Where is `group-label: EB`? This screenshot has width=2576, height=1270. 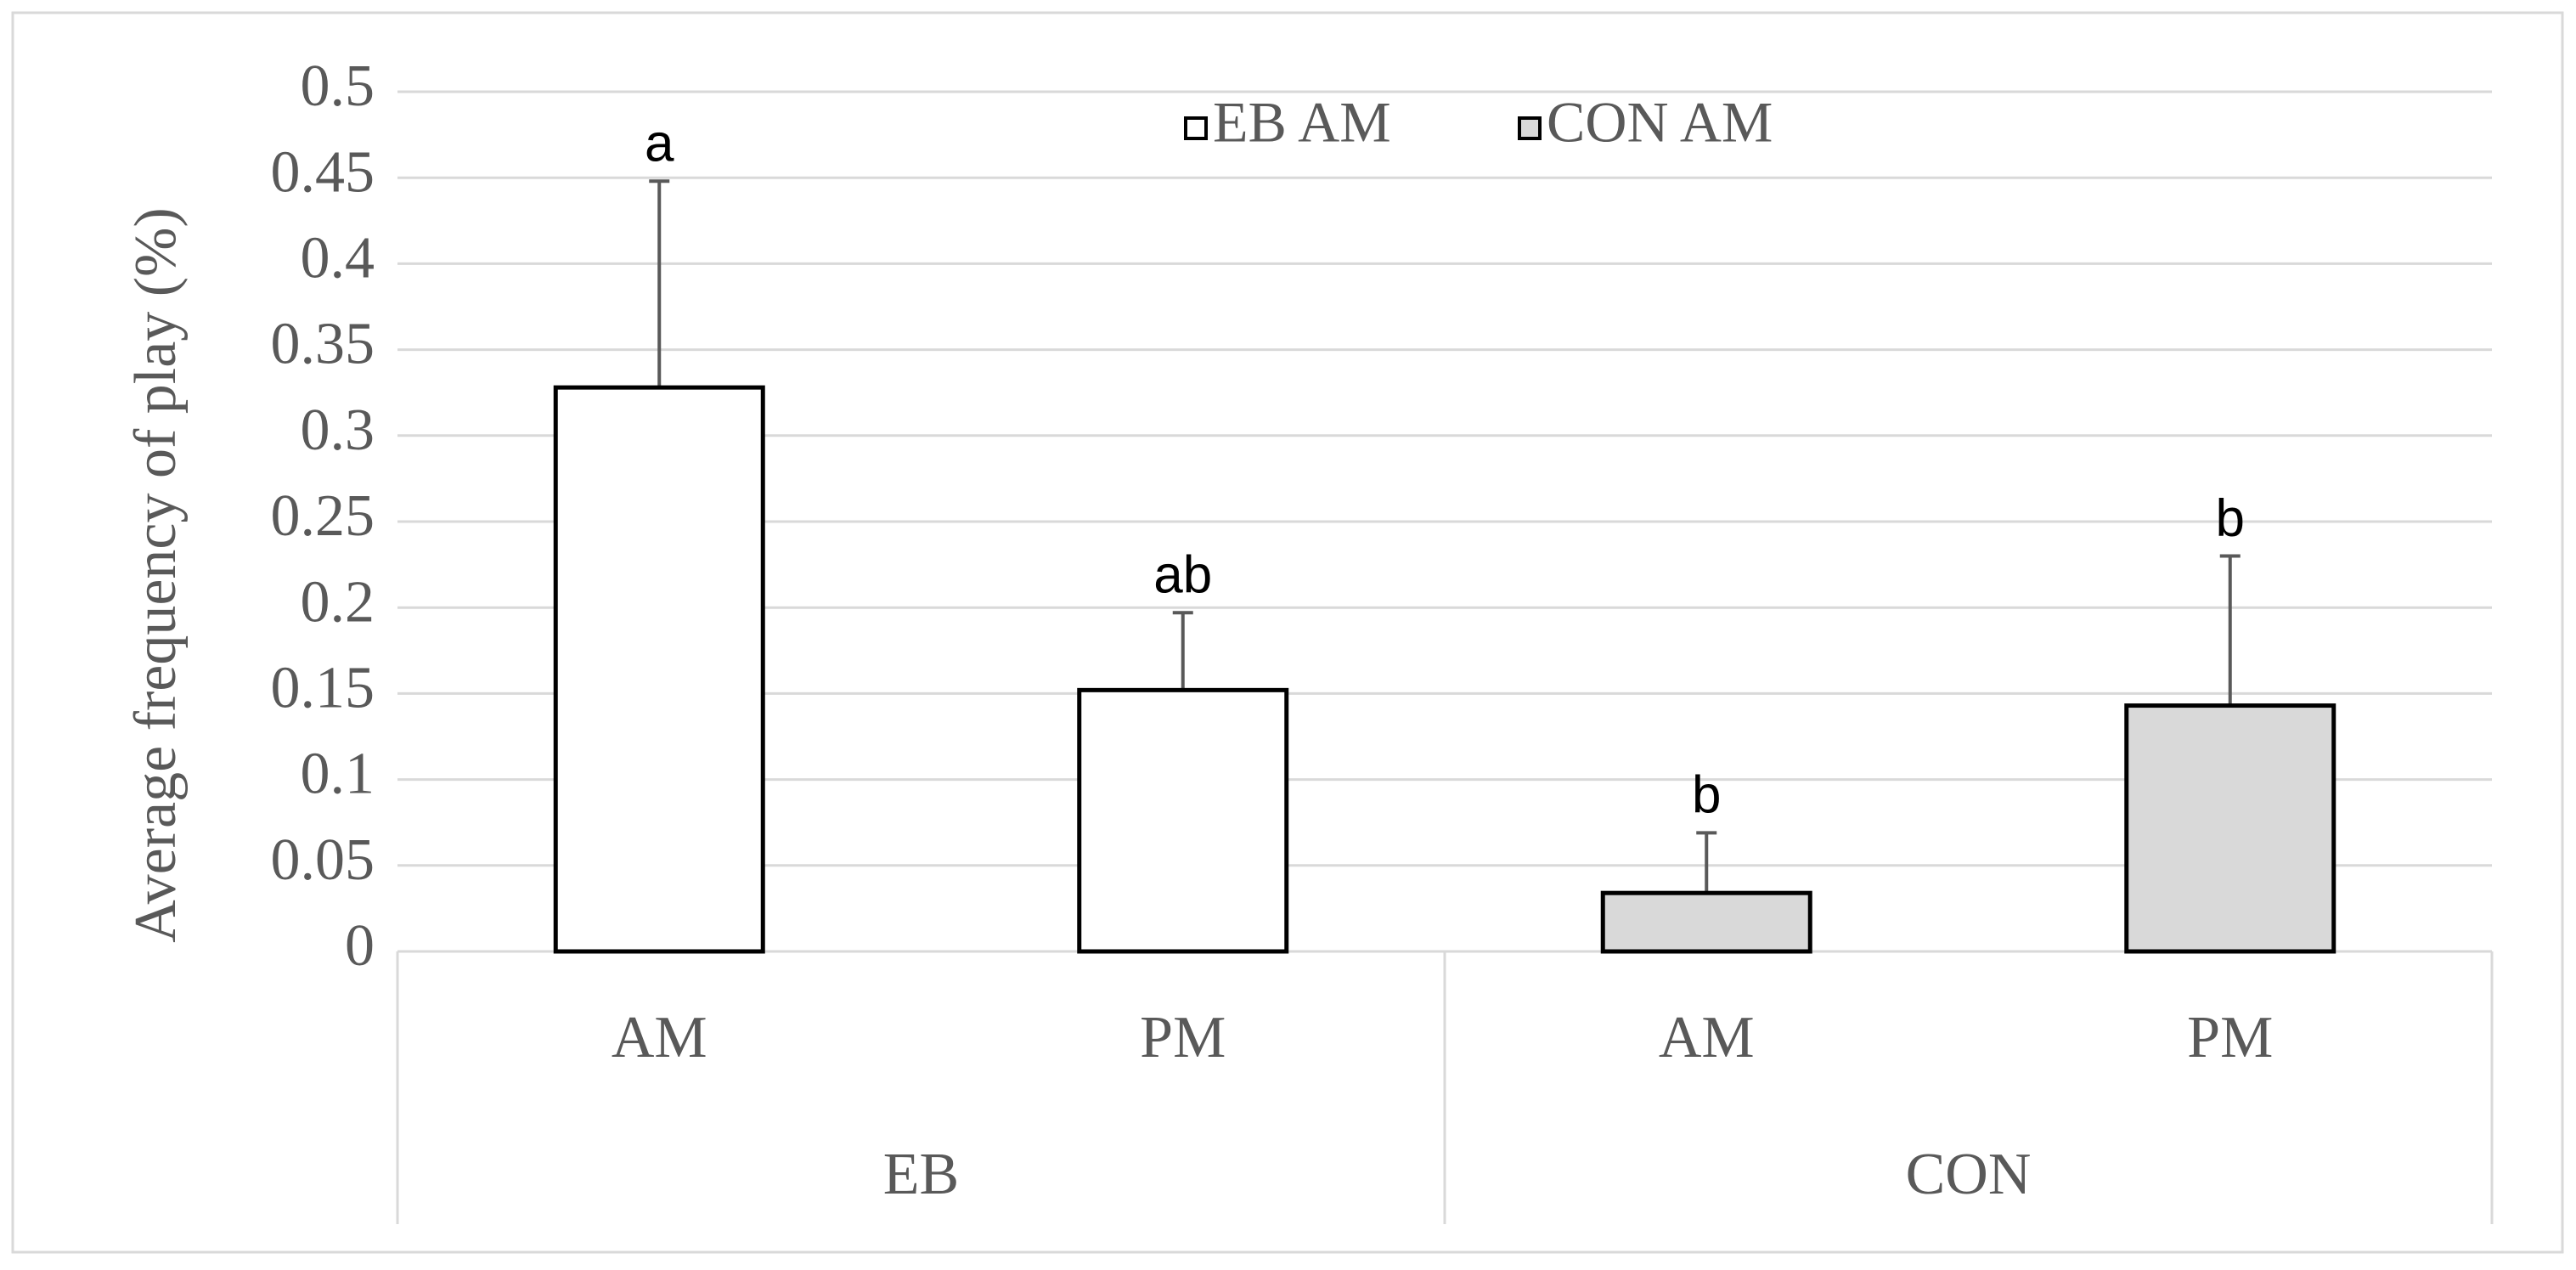
group-label: EB is located at coordinates (921, 1174).